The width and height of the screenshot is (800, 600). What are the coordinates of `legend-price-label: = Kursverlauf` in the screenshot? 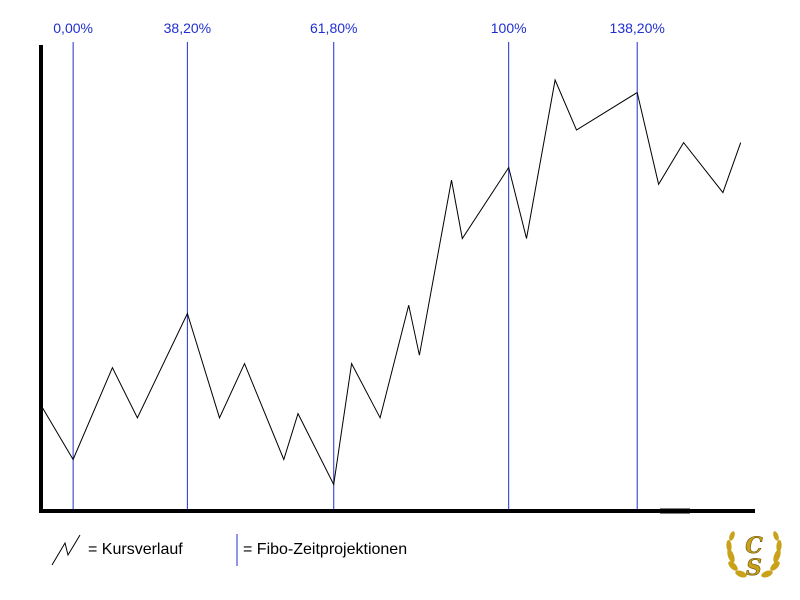 It's located at (135, 549).